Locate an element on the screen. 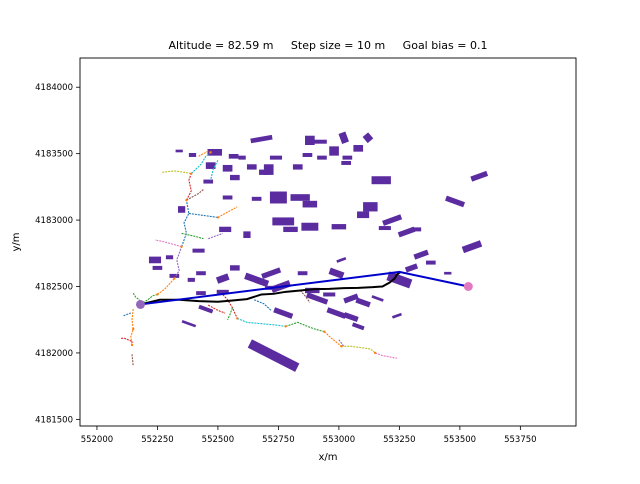 The image size is (640, 484). executed-path is located at coordinates (271, 288).